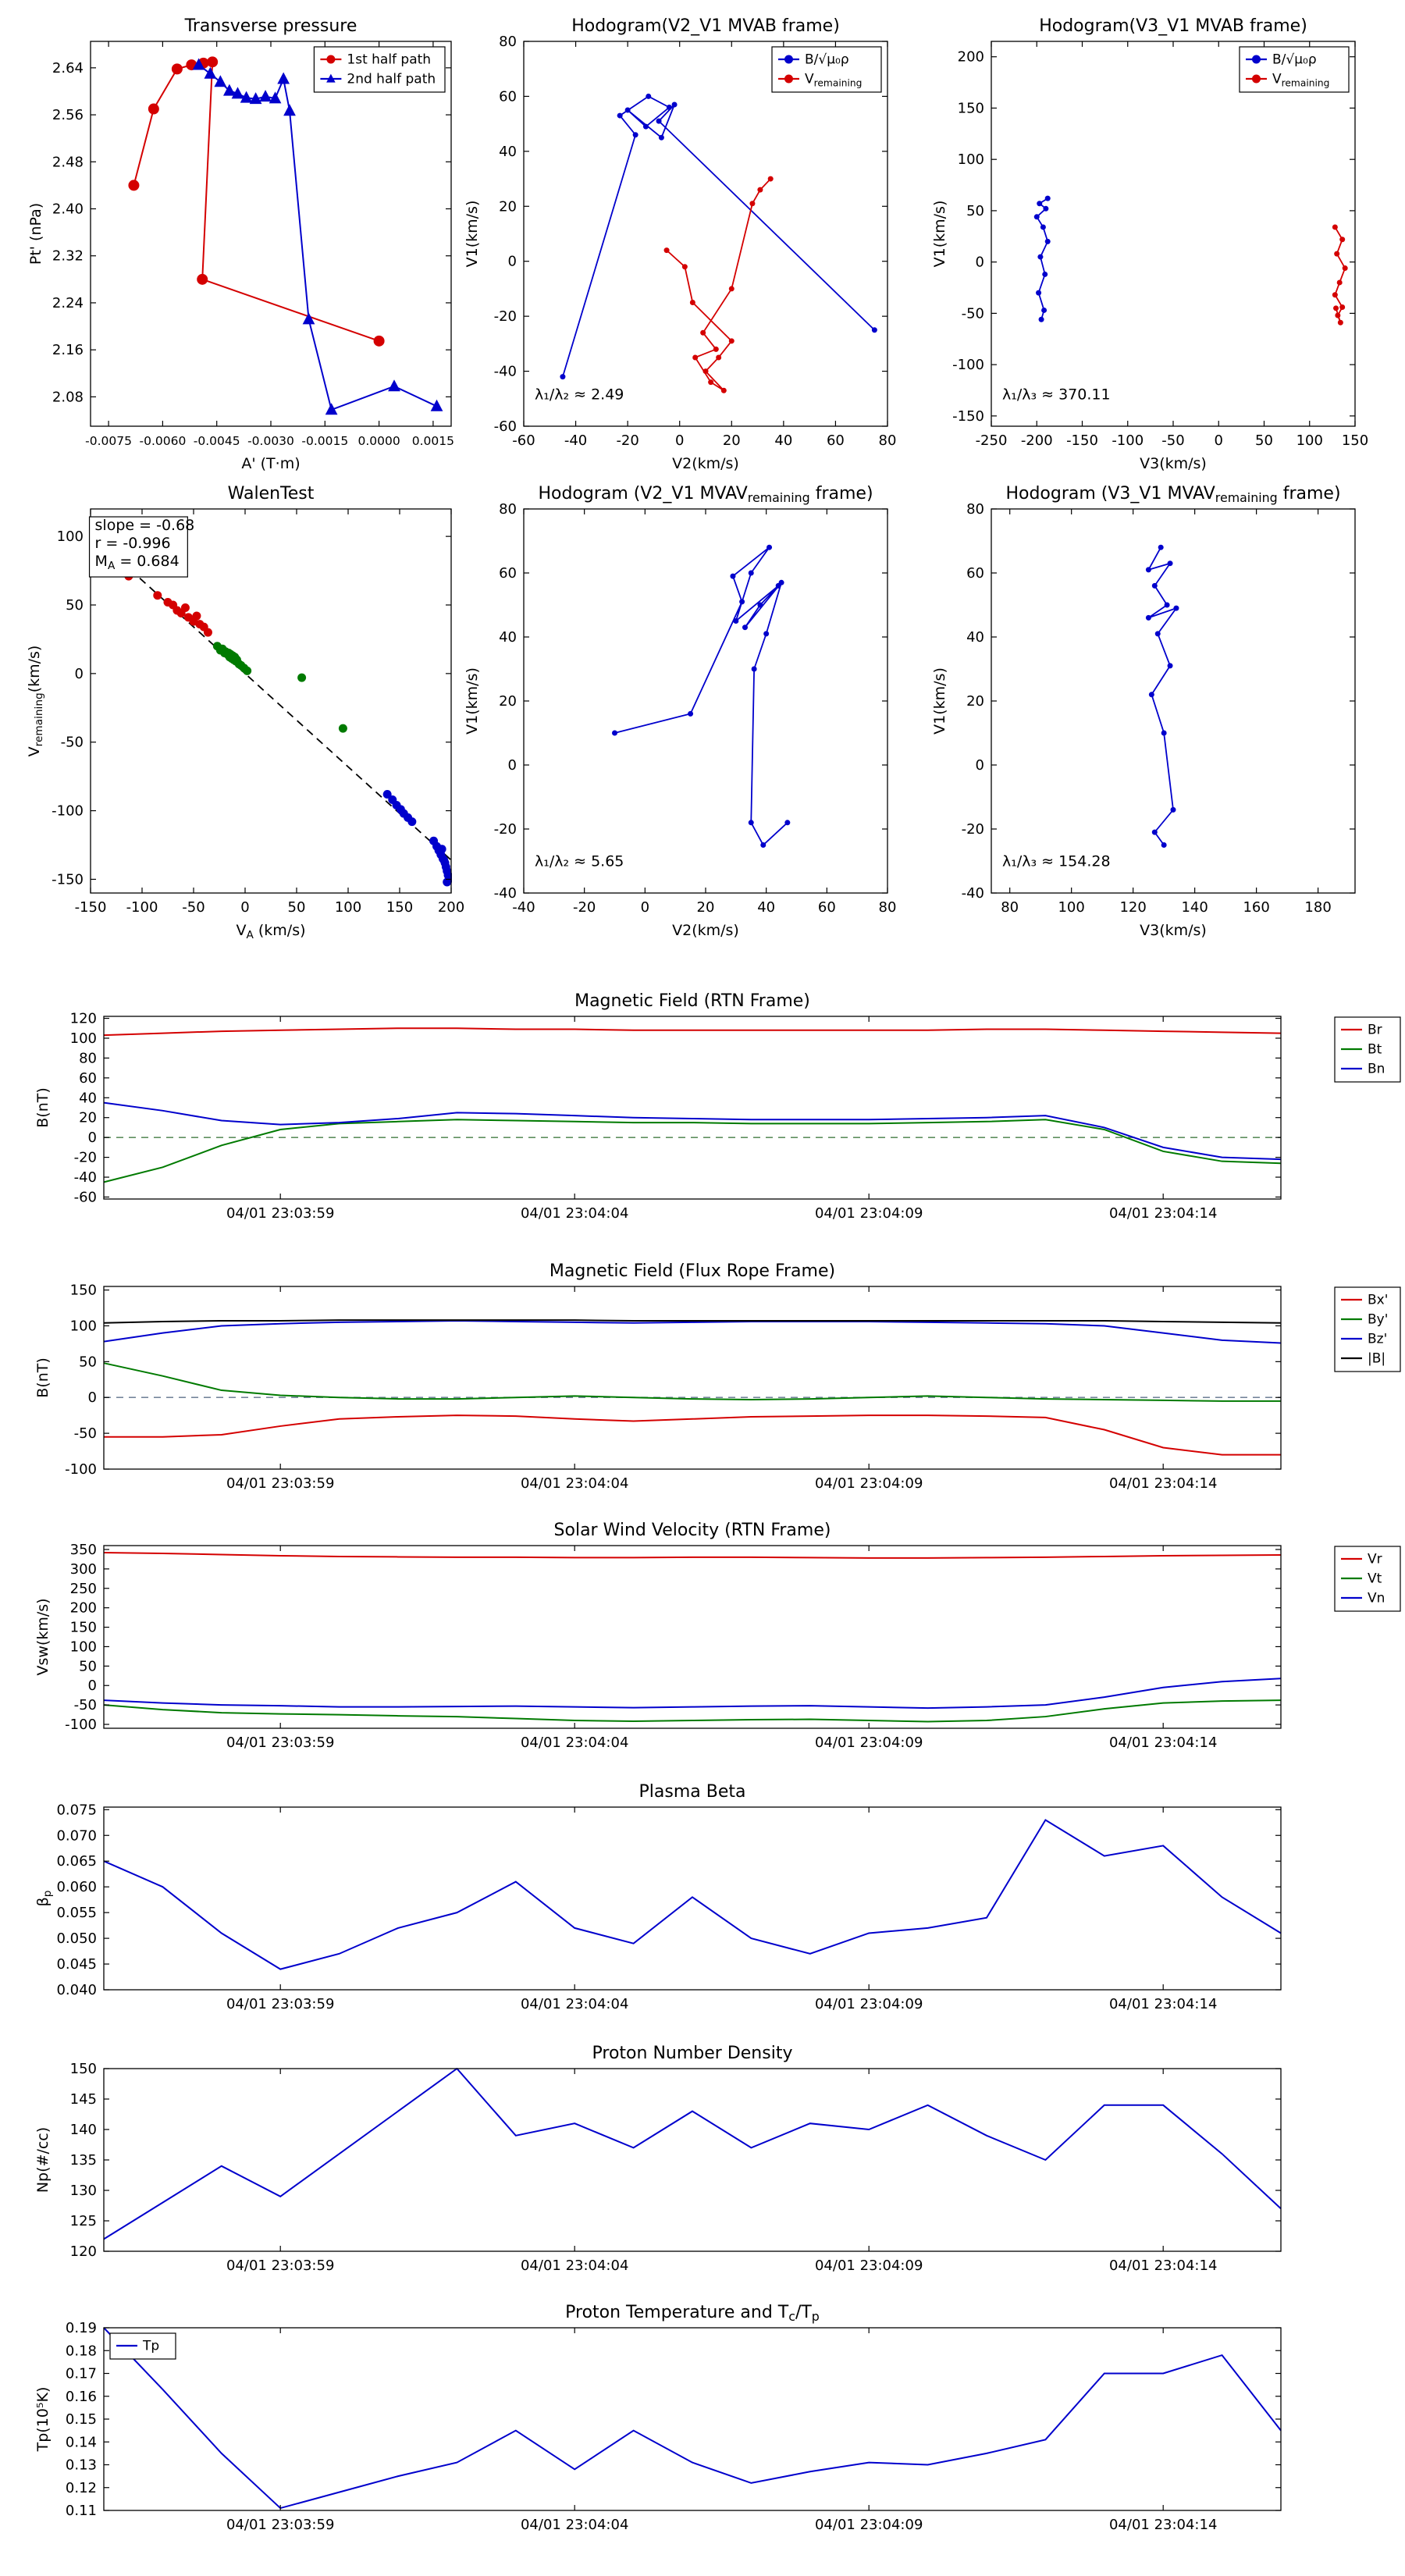 The height and width of the screenshot is (2576, 1405). Describe the element at coordinates (81, 2442) in the screenshot. I see `svg-text: 0.14` at that location.